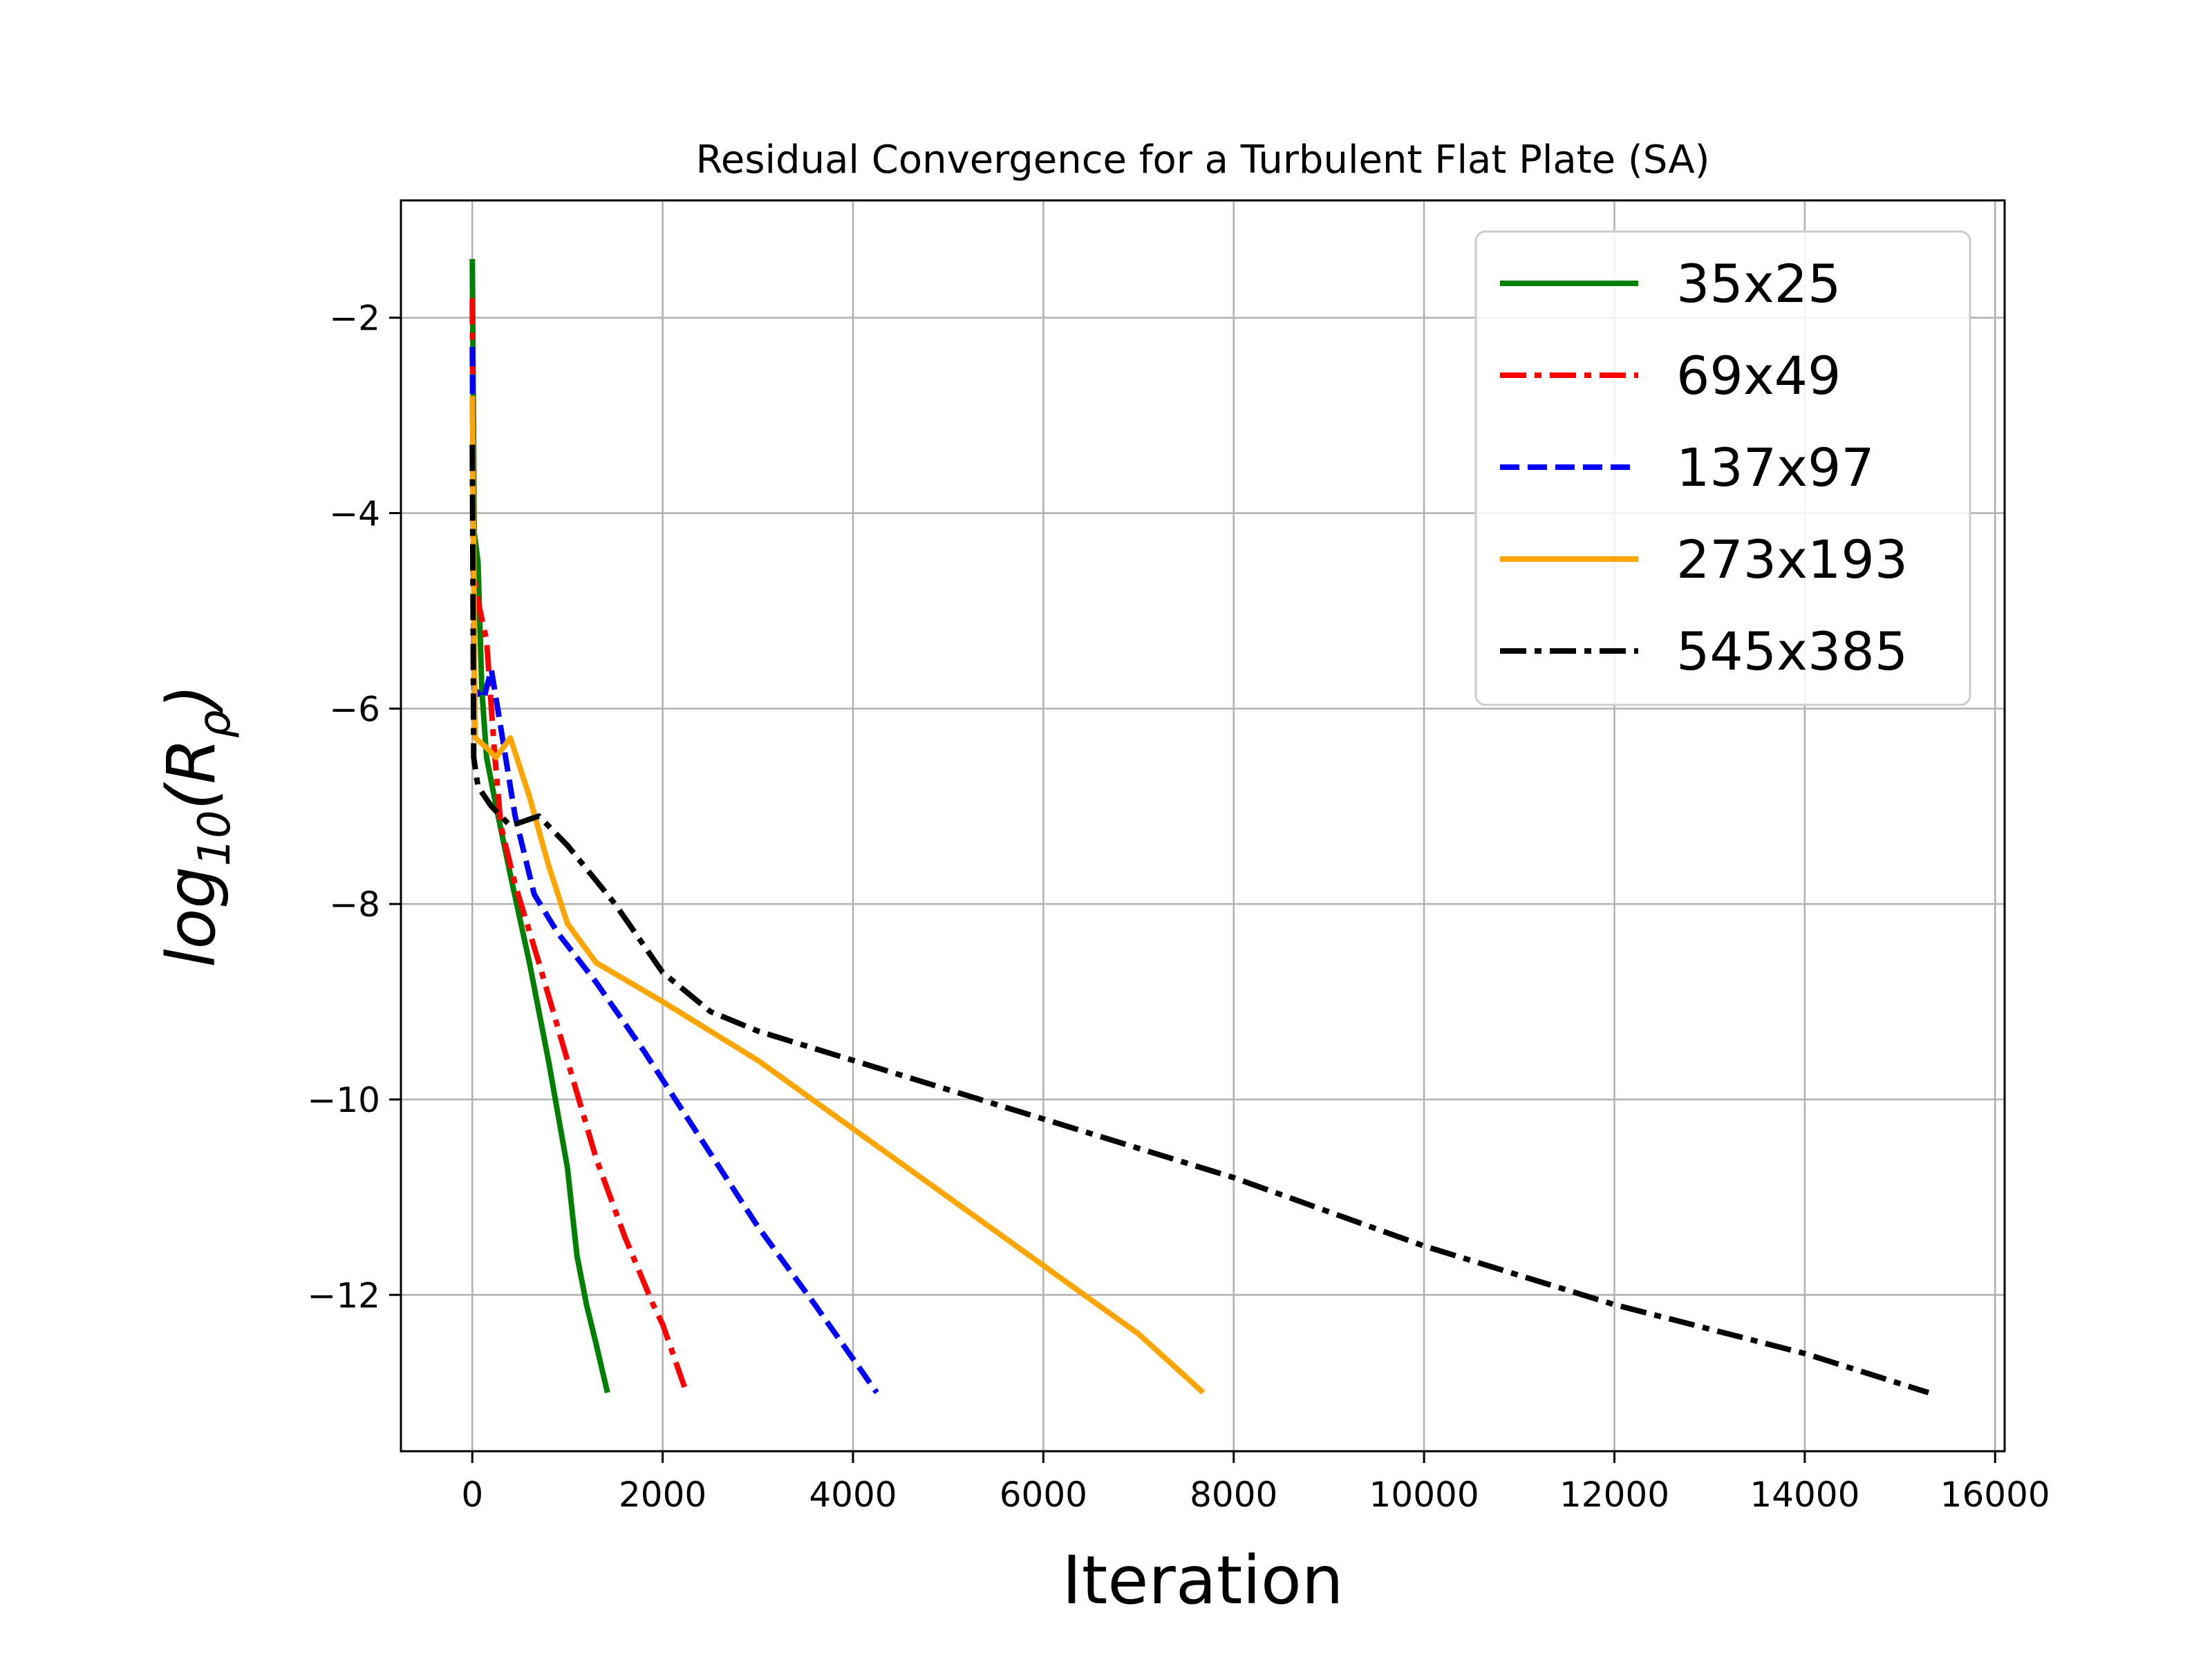  What do you see at coordinates (354, 514) in the screenshot?
I see `y-tick-label: −4` at bounding box center [354, 514].